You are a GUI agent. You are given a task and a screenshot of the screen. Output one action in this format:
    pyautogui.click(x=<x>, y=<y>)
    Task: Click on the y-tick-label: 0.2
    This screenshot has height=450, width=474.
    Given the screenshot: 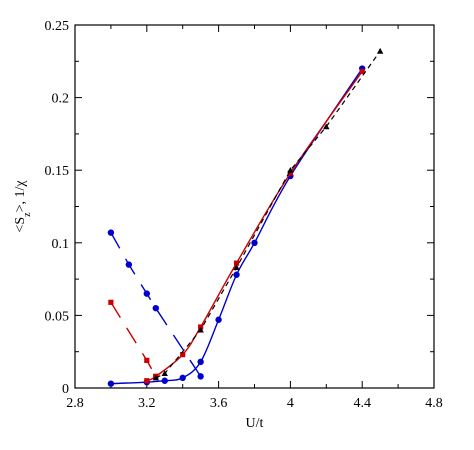 What is the action you would take?
    pyautogui.click(x=61, y=99)
    